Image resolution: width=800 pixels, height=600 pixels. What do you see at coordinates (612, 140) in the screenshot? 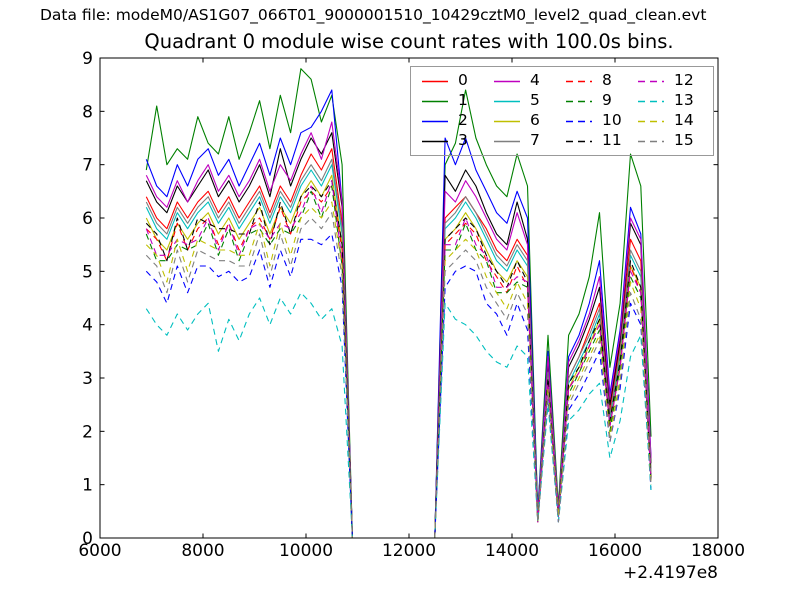
I see `legend-label-11: 11` at bounding box center [612, 140].